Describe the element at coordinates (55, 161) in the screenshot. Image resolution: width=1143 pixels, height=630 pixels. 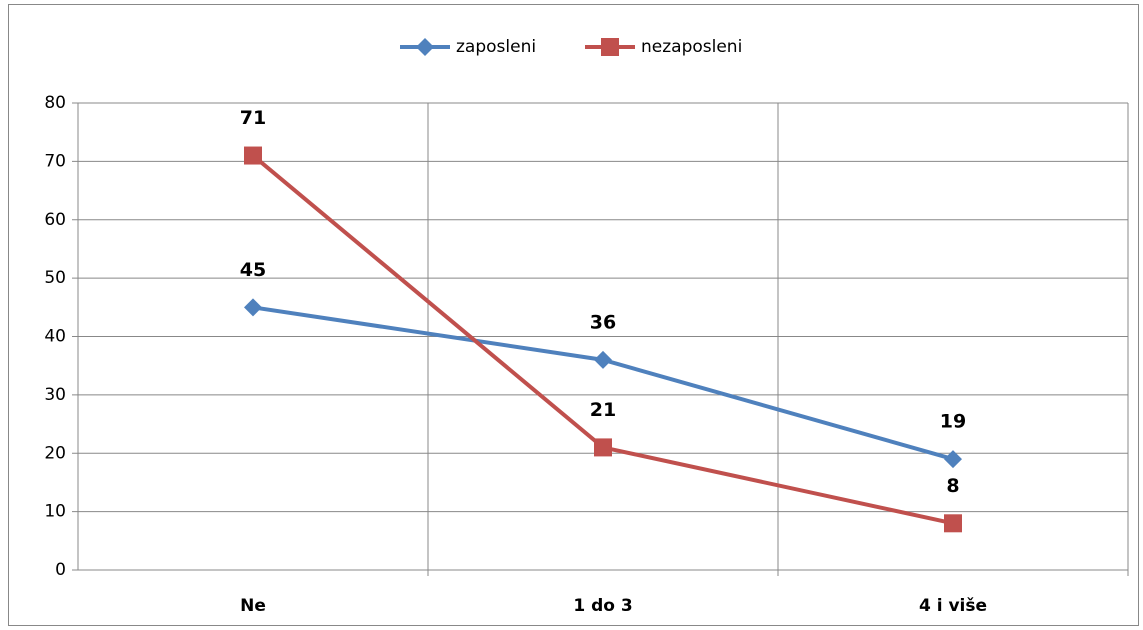
I see `y-tick-label: 70` at that location.